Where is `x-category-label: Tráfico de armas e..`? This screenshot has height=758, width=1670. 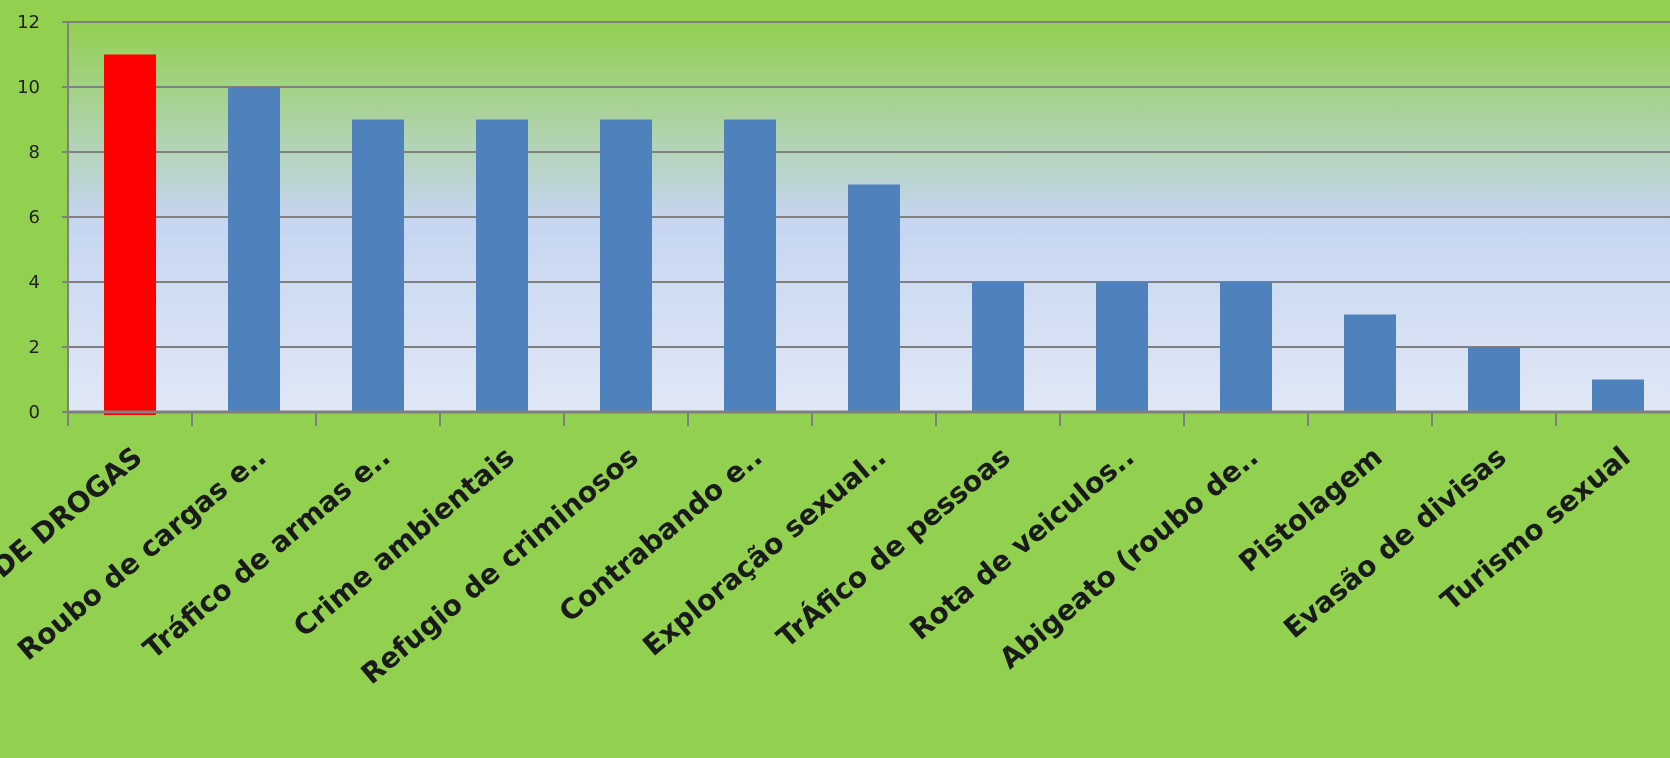 x-category-label: Tráfico de armas e.. is located at coordinates (267, 552).